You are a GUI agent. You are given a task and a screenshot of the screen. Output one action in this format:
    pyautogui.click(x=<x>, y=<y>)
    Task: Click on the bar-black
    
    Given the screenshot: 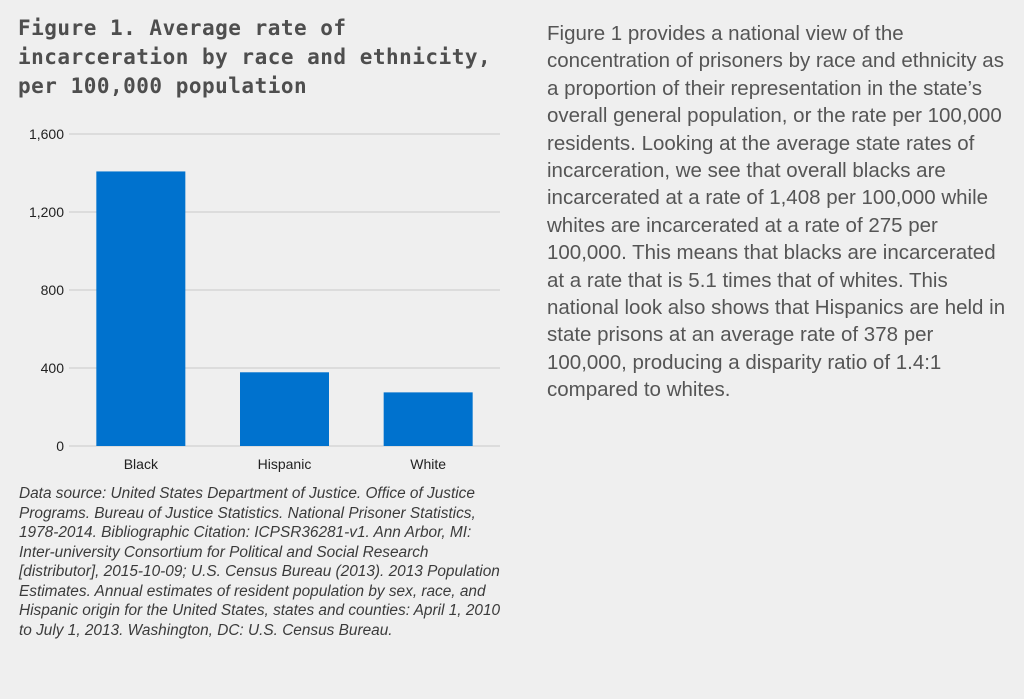 What is the action you would take?
    pyautogui.click(x=141, y=308)
    